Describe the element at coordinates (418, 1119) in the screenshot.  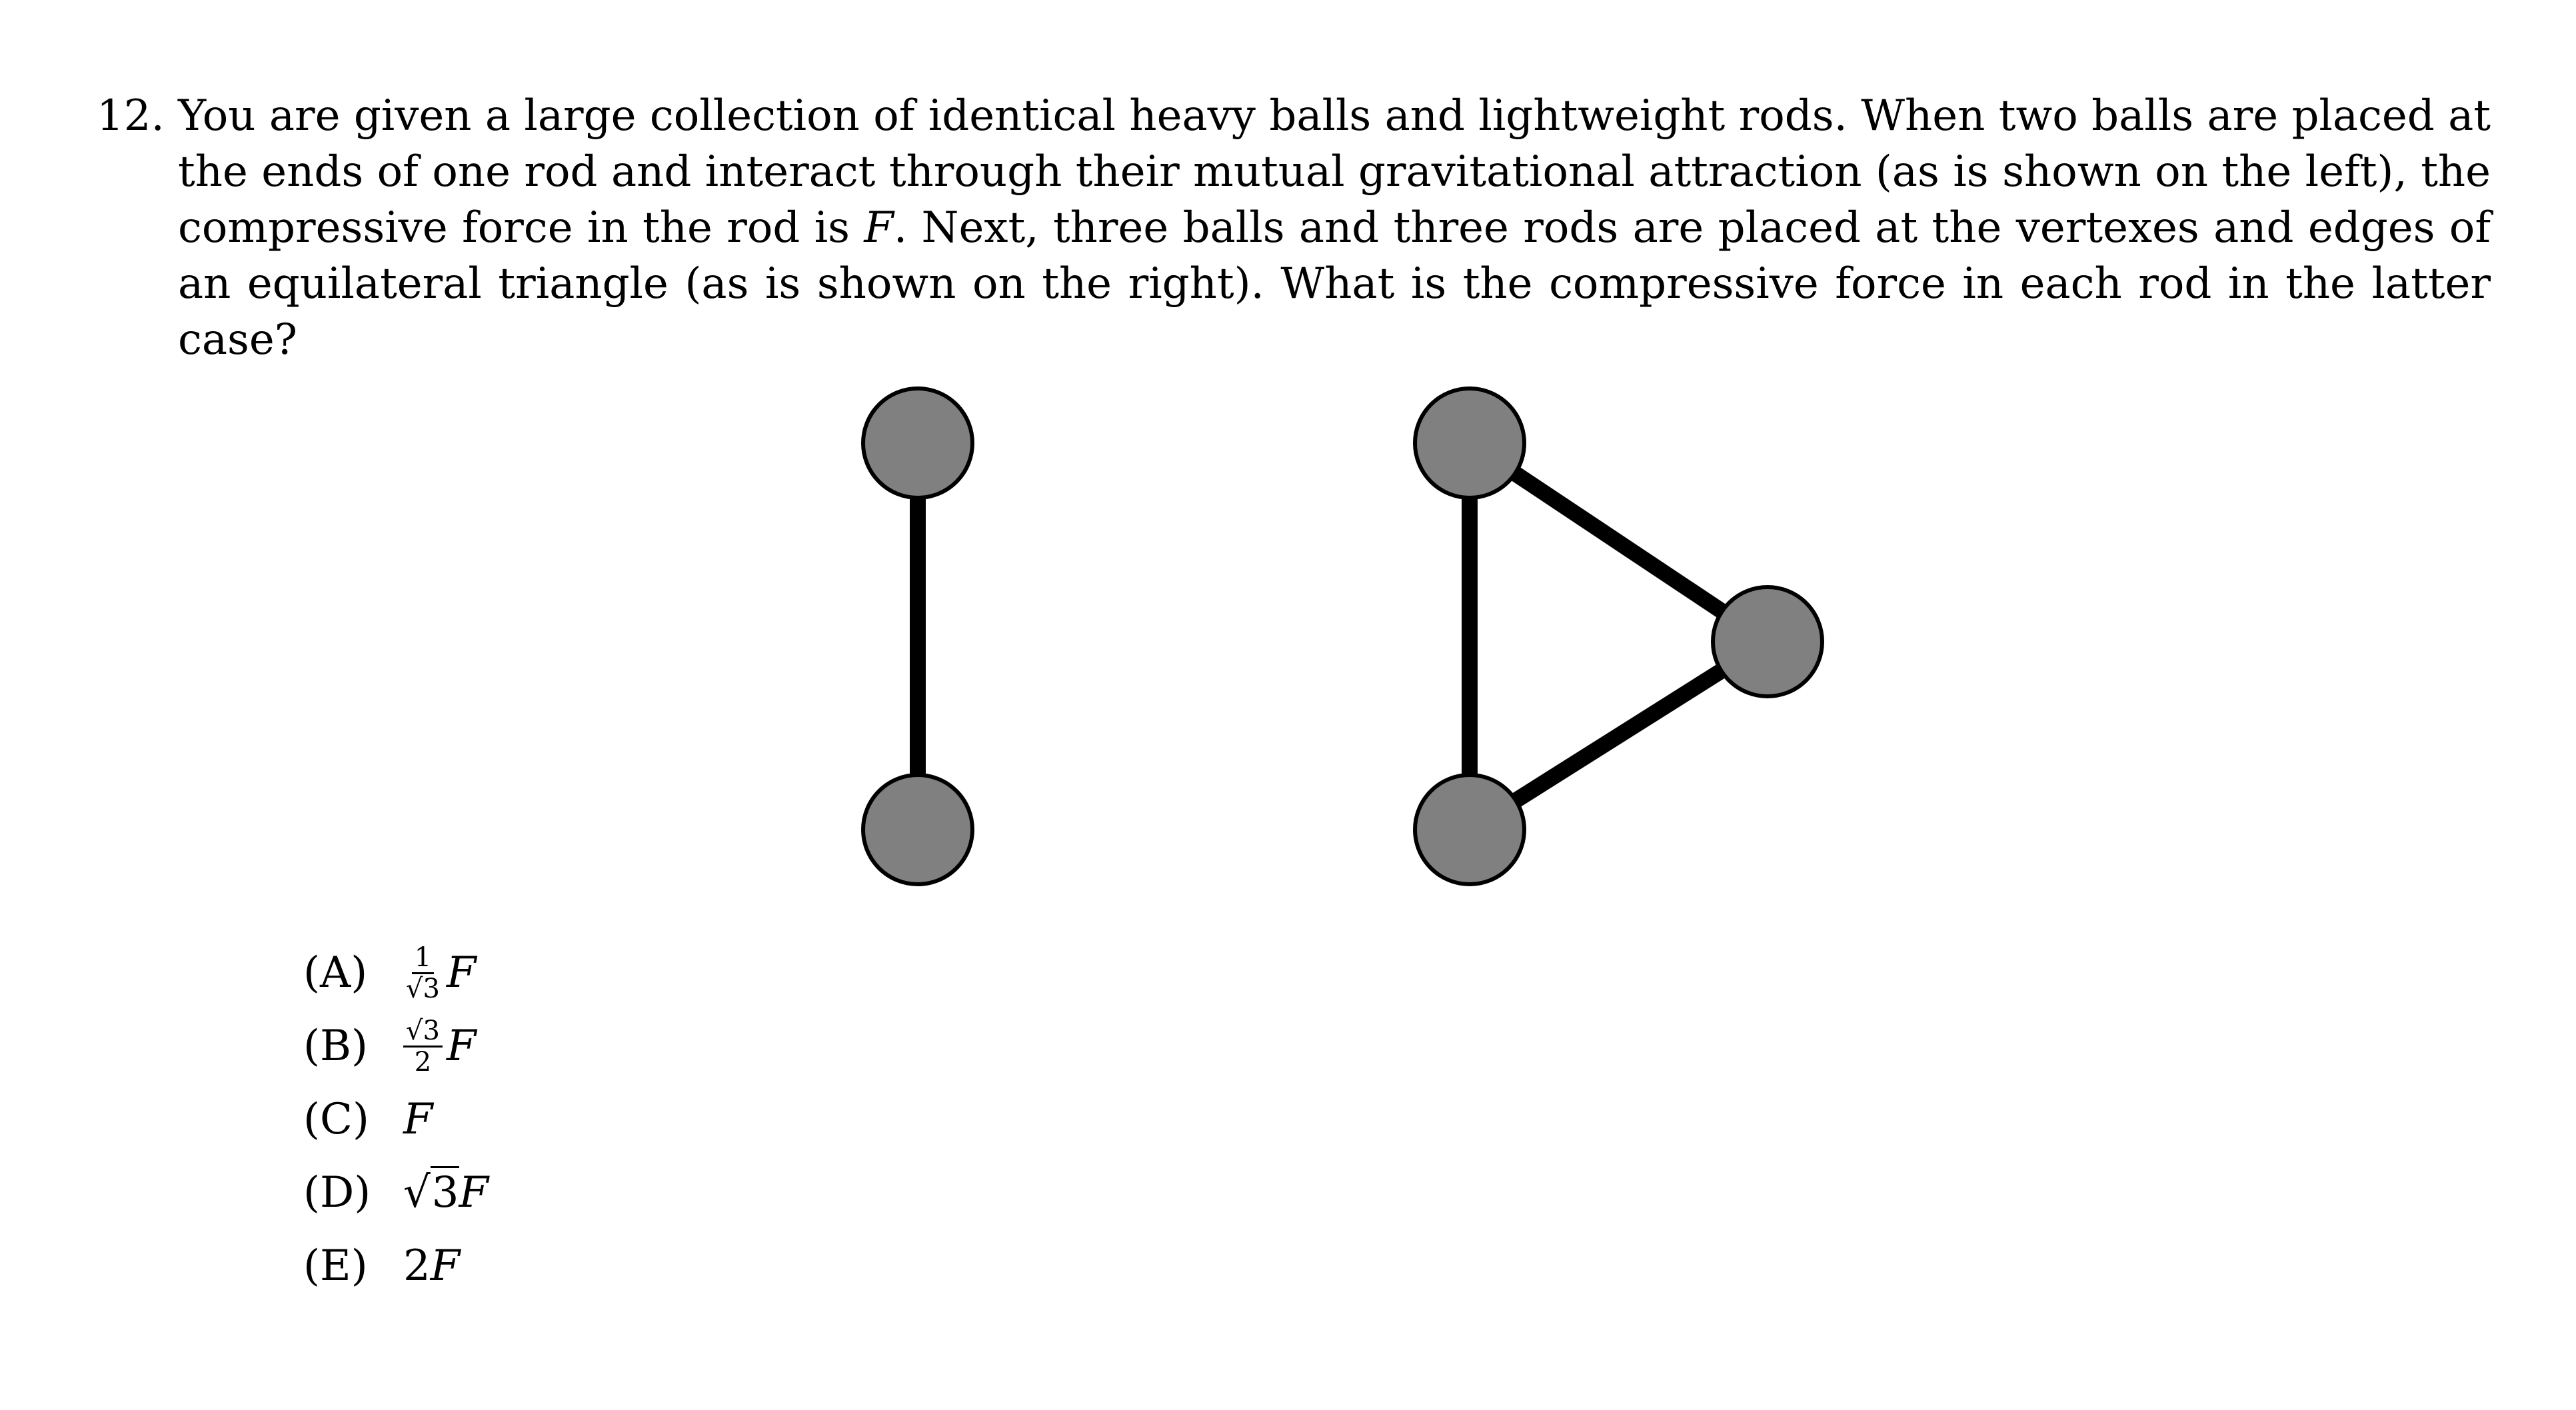
I see `choice-c-value: F` at that location.